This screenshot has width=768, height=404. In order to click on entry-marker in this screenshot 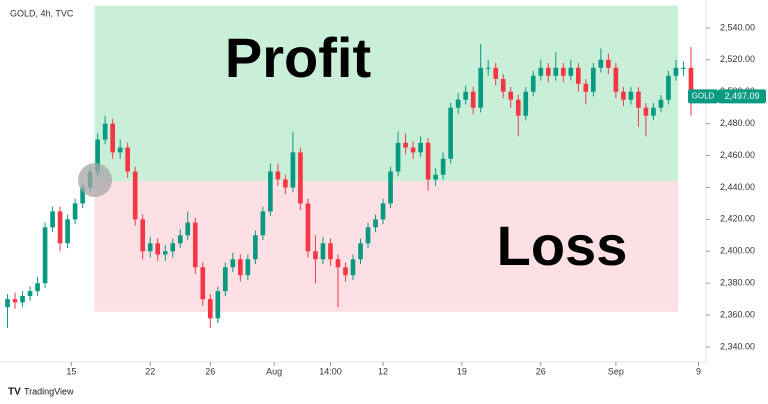, I will do `click(95, 180)`.